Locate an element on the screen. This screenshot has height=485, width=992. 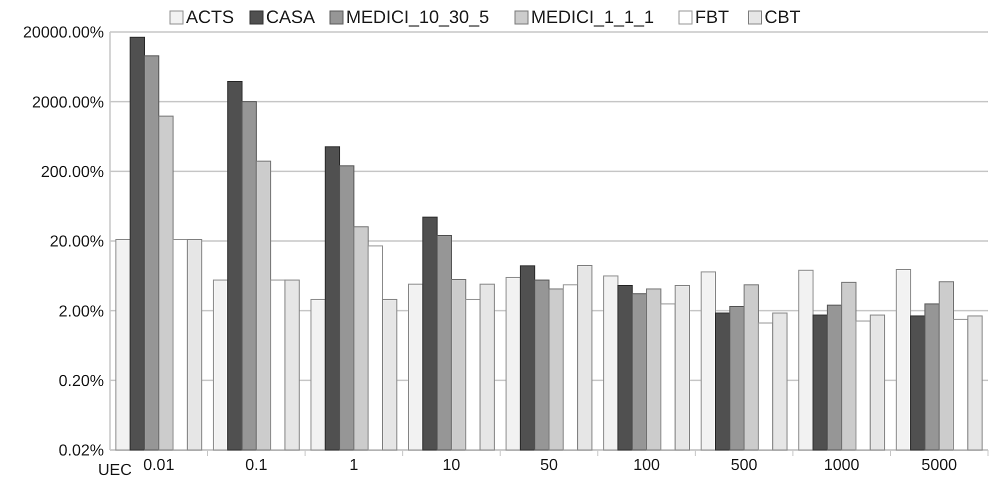
x-axis-title: UEC is located at coordinates (115, 470).